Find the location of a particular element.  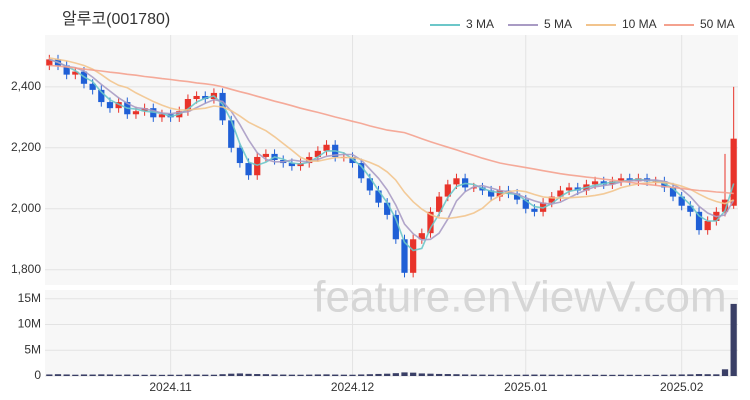

legend-label: 5 MA is located at coordinates (558, 24).